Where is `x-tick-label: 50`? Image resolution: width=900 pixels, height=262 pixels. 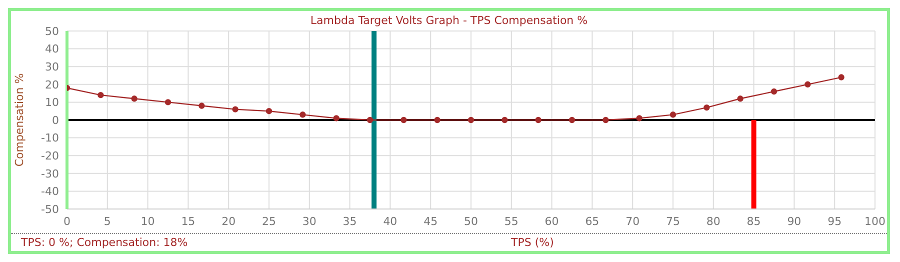 x-tick-label: 50 is located at coordinates (471, 221).